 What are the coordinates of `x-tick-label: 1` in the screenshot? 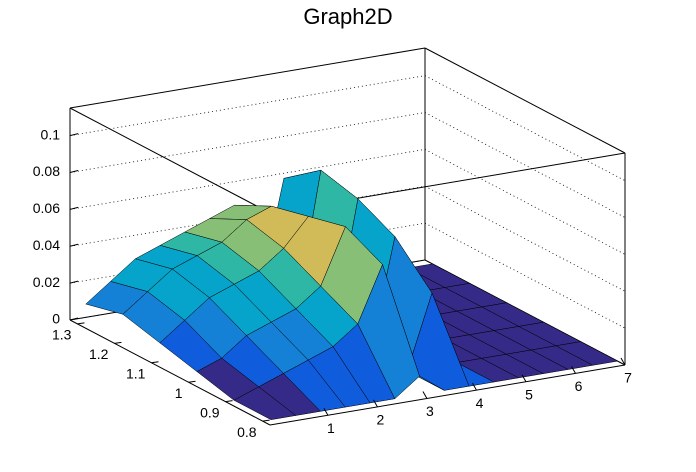 It's located at (331, 428).